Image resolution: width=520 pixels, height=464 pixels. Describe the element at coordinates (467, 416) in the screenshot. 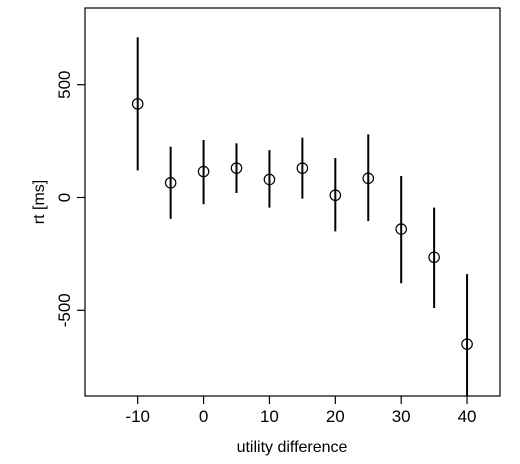

I see `x-tick-label: 40` at that location.